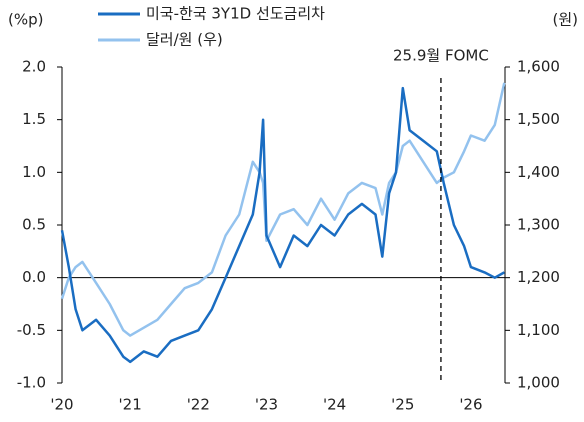 The image size is (584, 422). What do you see at coordinates (266, 405) in the screenshot?
I see `x-tick-label: '23` at bounding box center [266, 405].